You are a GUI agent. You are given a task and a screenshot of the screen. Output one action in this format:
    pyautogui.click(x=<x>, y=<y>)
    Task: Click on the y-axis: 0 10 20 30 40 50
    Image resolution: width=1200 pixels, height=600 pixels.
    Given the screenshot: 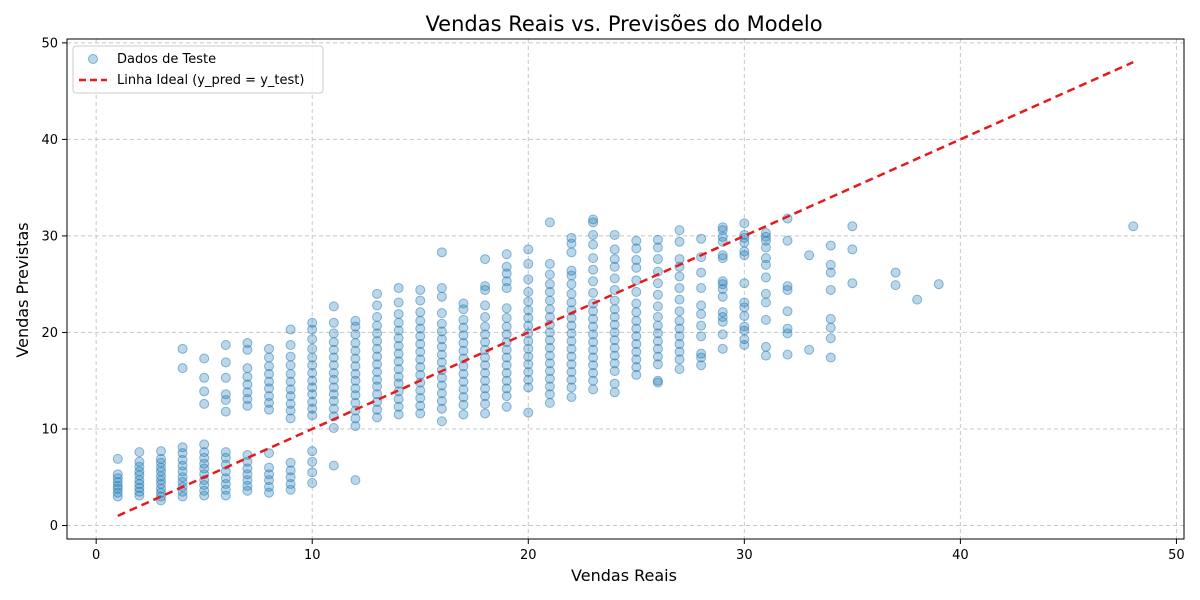 What is the action you would take?
    pyautogui.click(x=54, y=285)
    